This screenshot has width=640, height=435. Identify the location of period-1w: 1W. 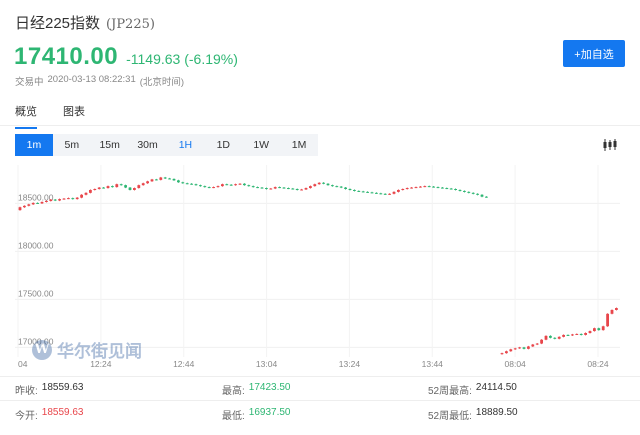
(261, 145).